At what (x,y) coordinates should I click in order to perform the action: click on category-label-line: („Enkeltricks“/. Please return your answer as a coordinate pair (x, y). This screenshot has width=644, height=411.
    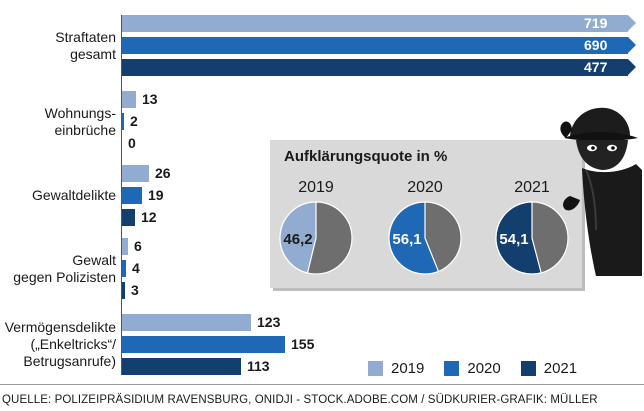
    Looking at the image, I should click on (73, 344).